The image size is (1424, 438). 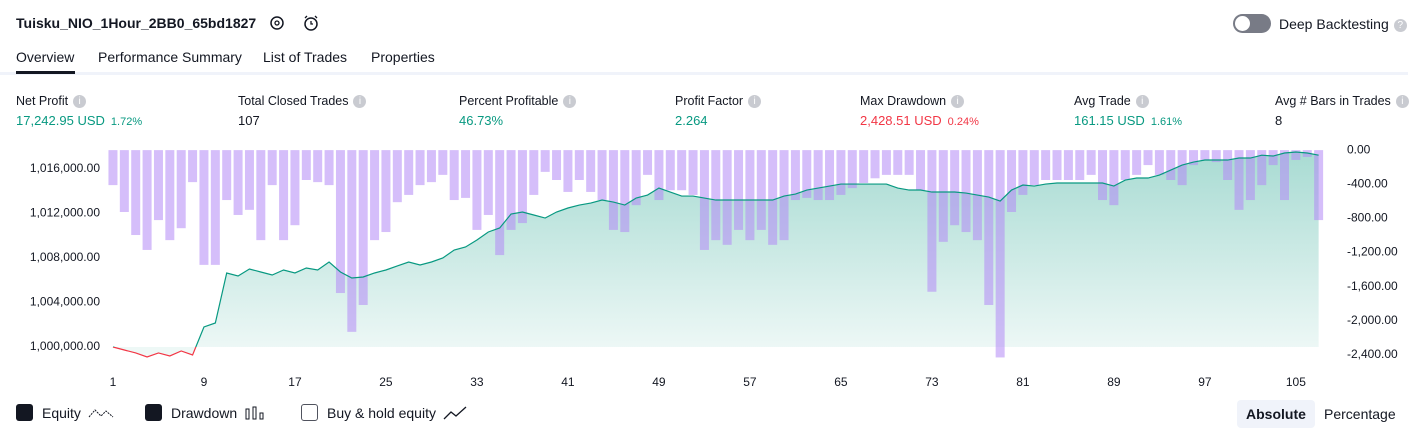 What do you see at coordinates (136, 23) in the screenshot?
I see `strategy-title: Tuisku_NIO_1Hour_2BB0_65bd1827` at bounding box center [136, 23].